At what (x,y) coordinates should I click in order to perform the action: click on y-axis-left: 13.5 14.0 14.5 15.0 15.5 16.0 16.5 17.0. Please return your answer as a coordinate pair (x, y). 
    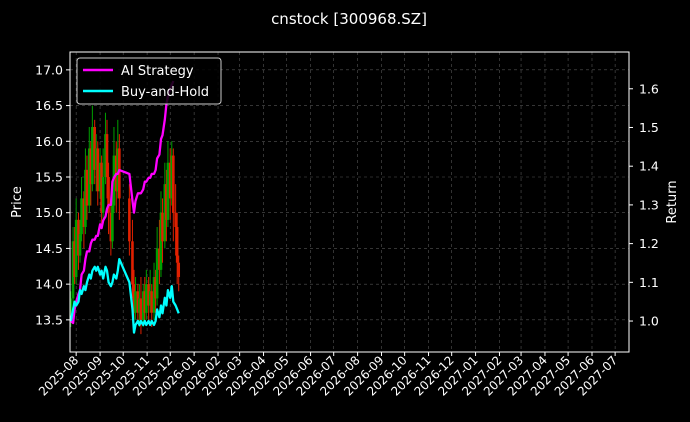
    Looking at the image, I should click on (52, 194).